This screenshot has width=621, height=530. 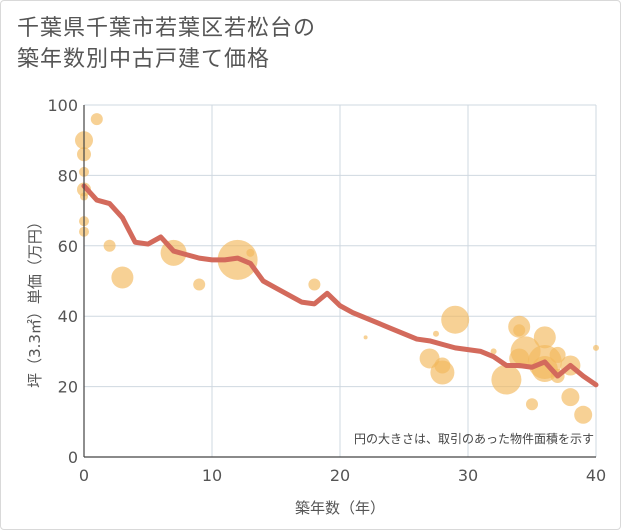 What do you see at coordinates (166, 44) in the screenshot?
I see `chart-title: 千葉県千葉市若葉区若松台の 築年数別中古戸建て価格` at bounding box center [166, 44].